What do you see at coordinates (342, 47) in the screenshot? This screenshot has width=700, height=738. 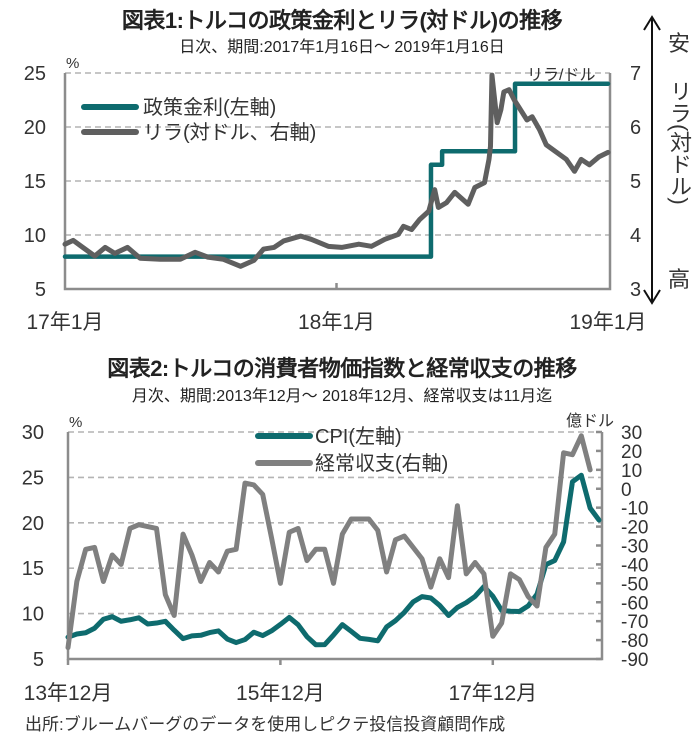 I see `chart-1-subtitle: 日次、期間:2017年1月16日～ 2019年1月16日` at bounding box center [342, 47].